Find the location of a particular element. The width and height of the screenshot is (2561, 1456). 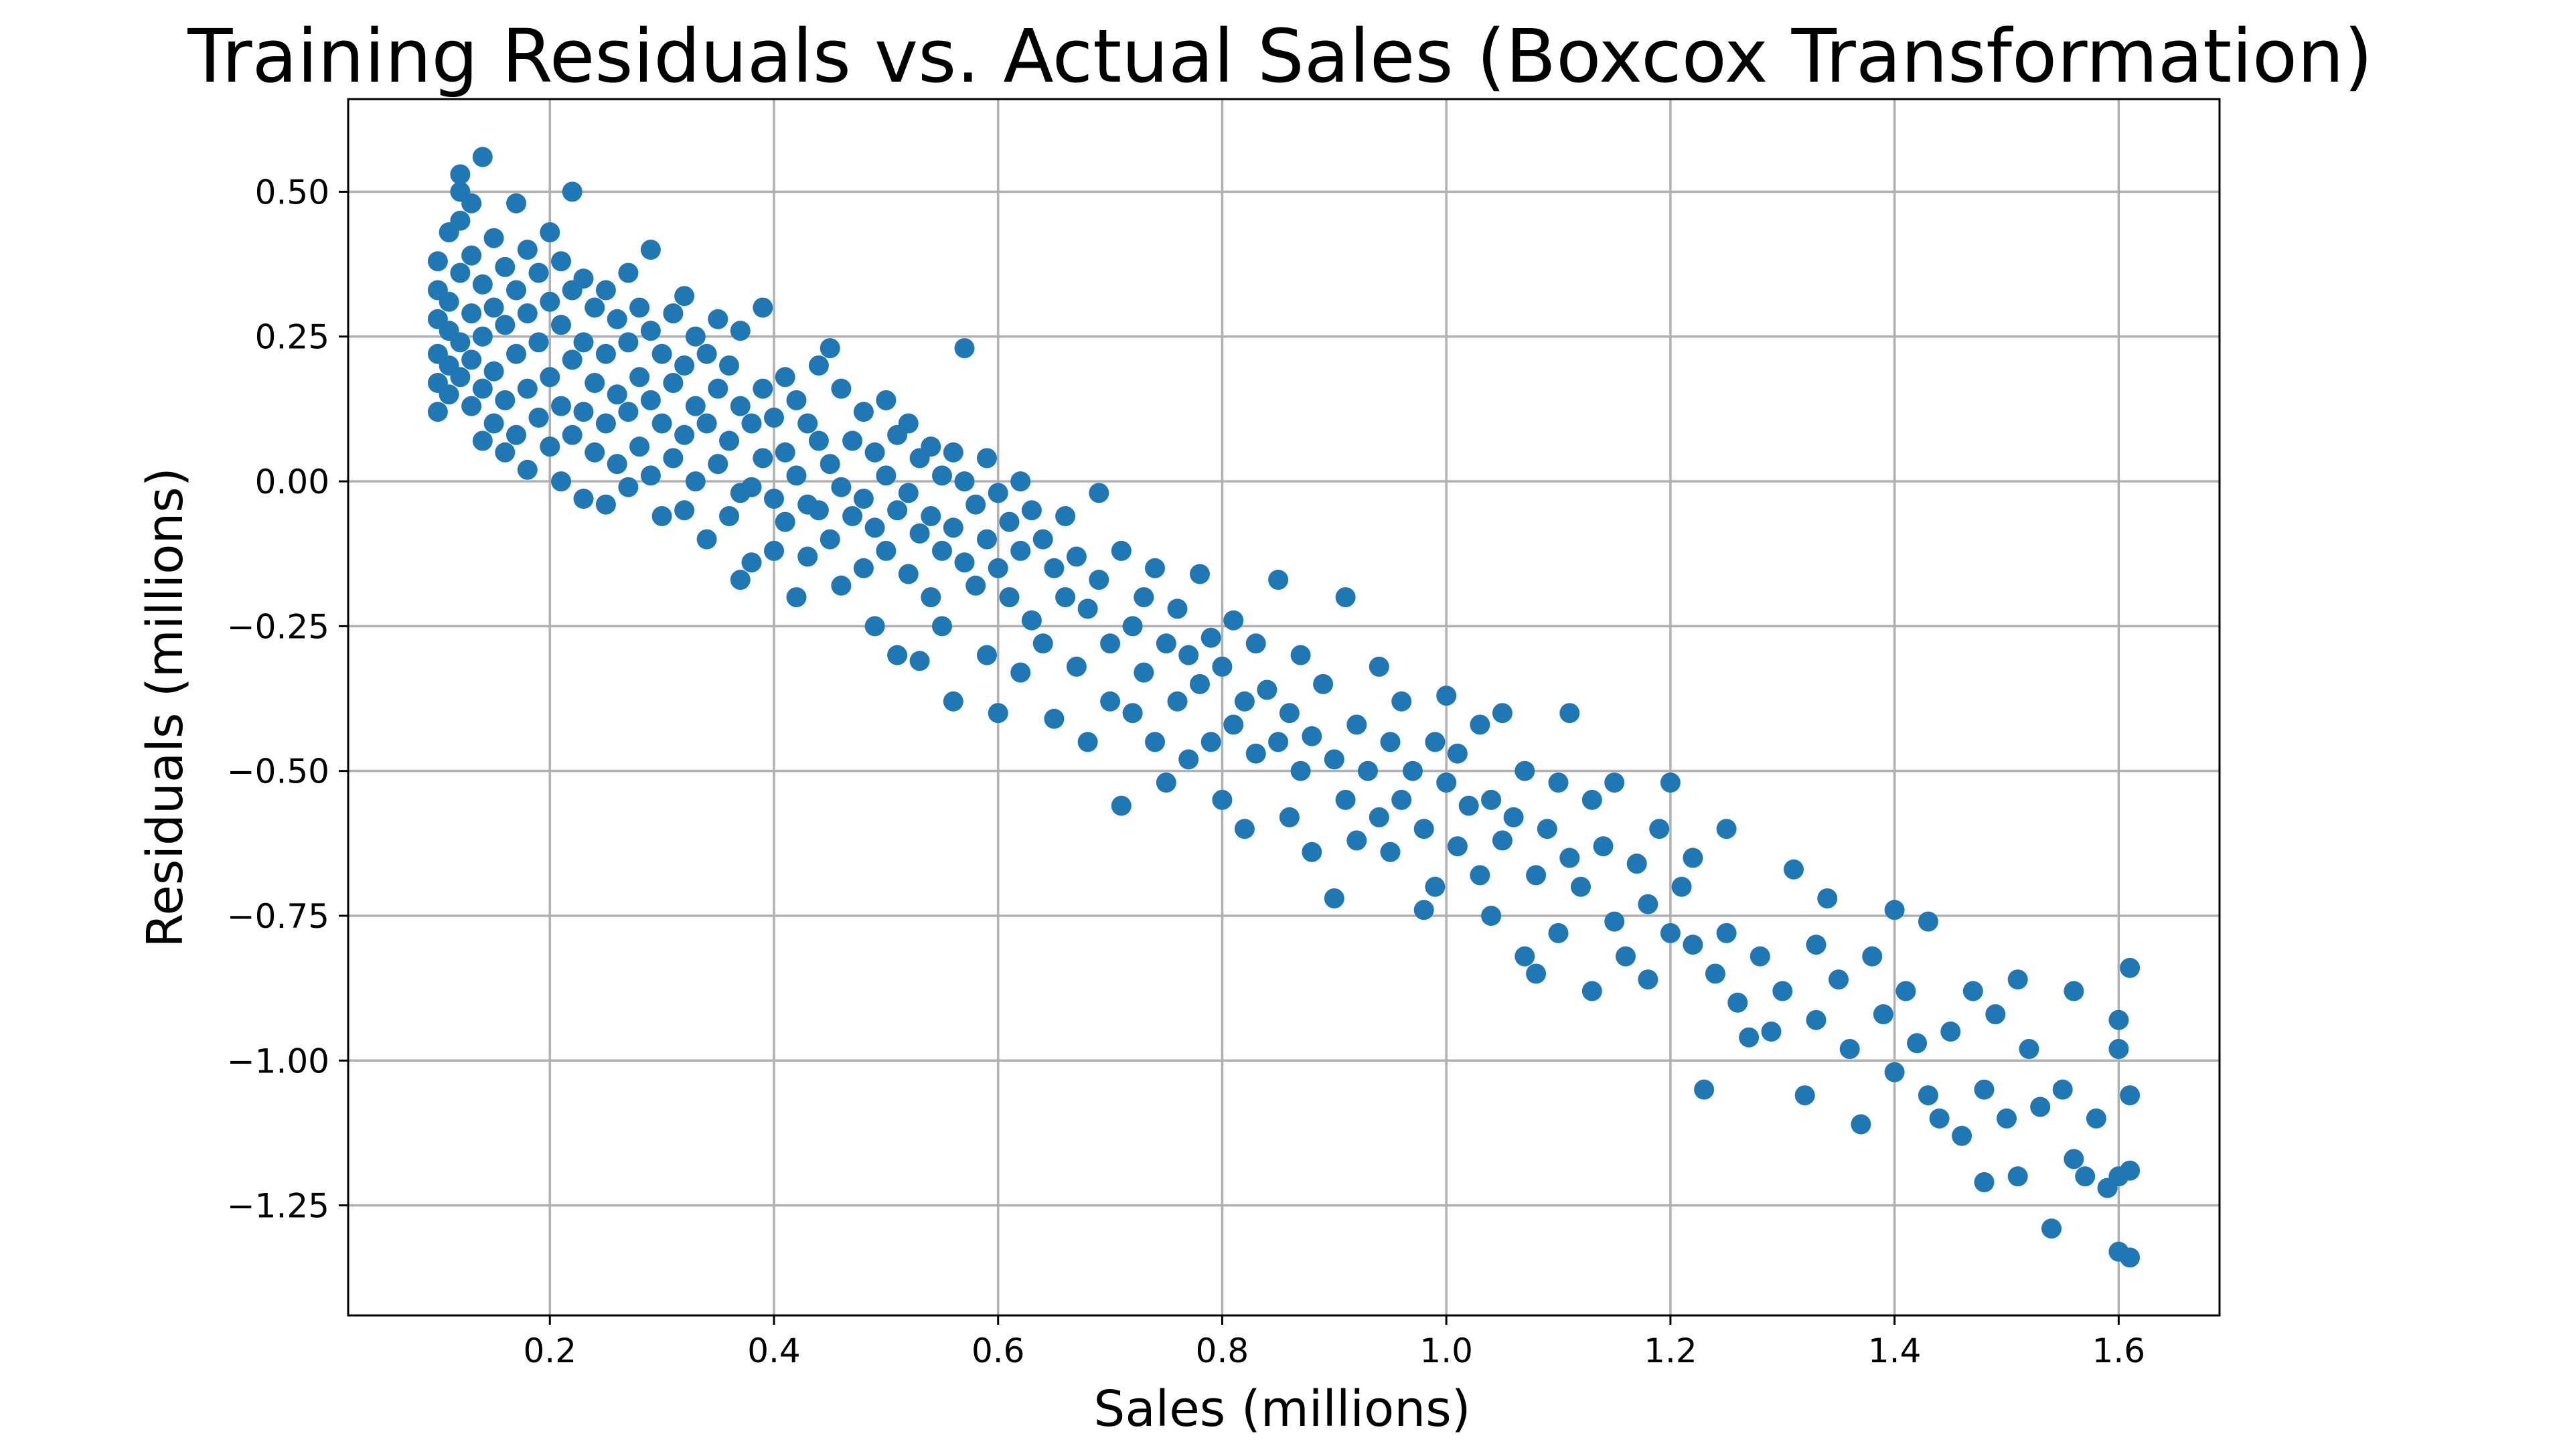

y-tick-label: −0.75 is located at coordinates (278, 916).